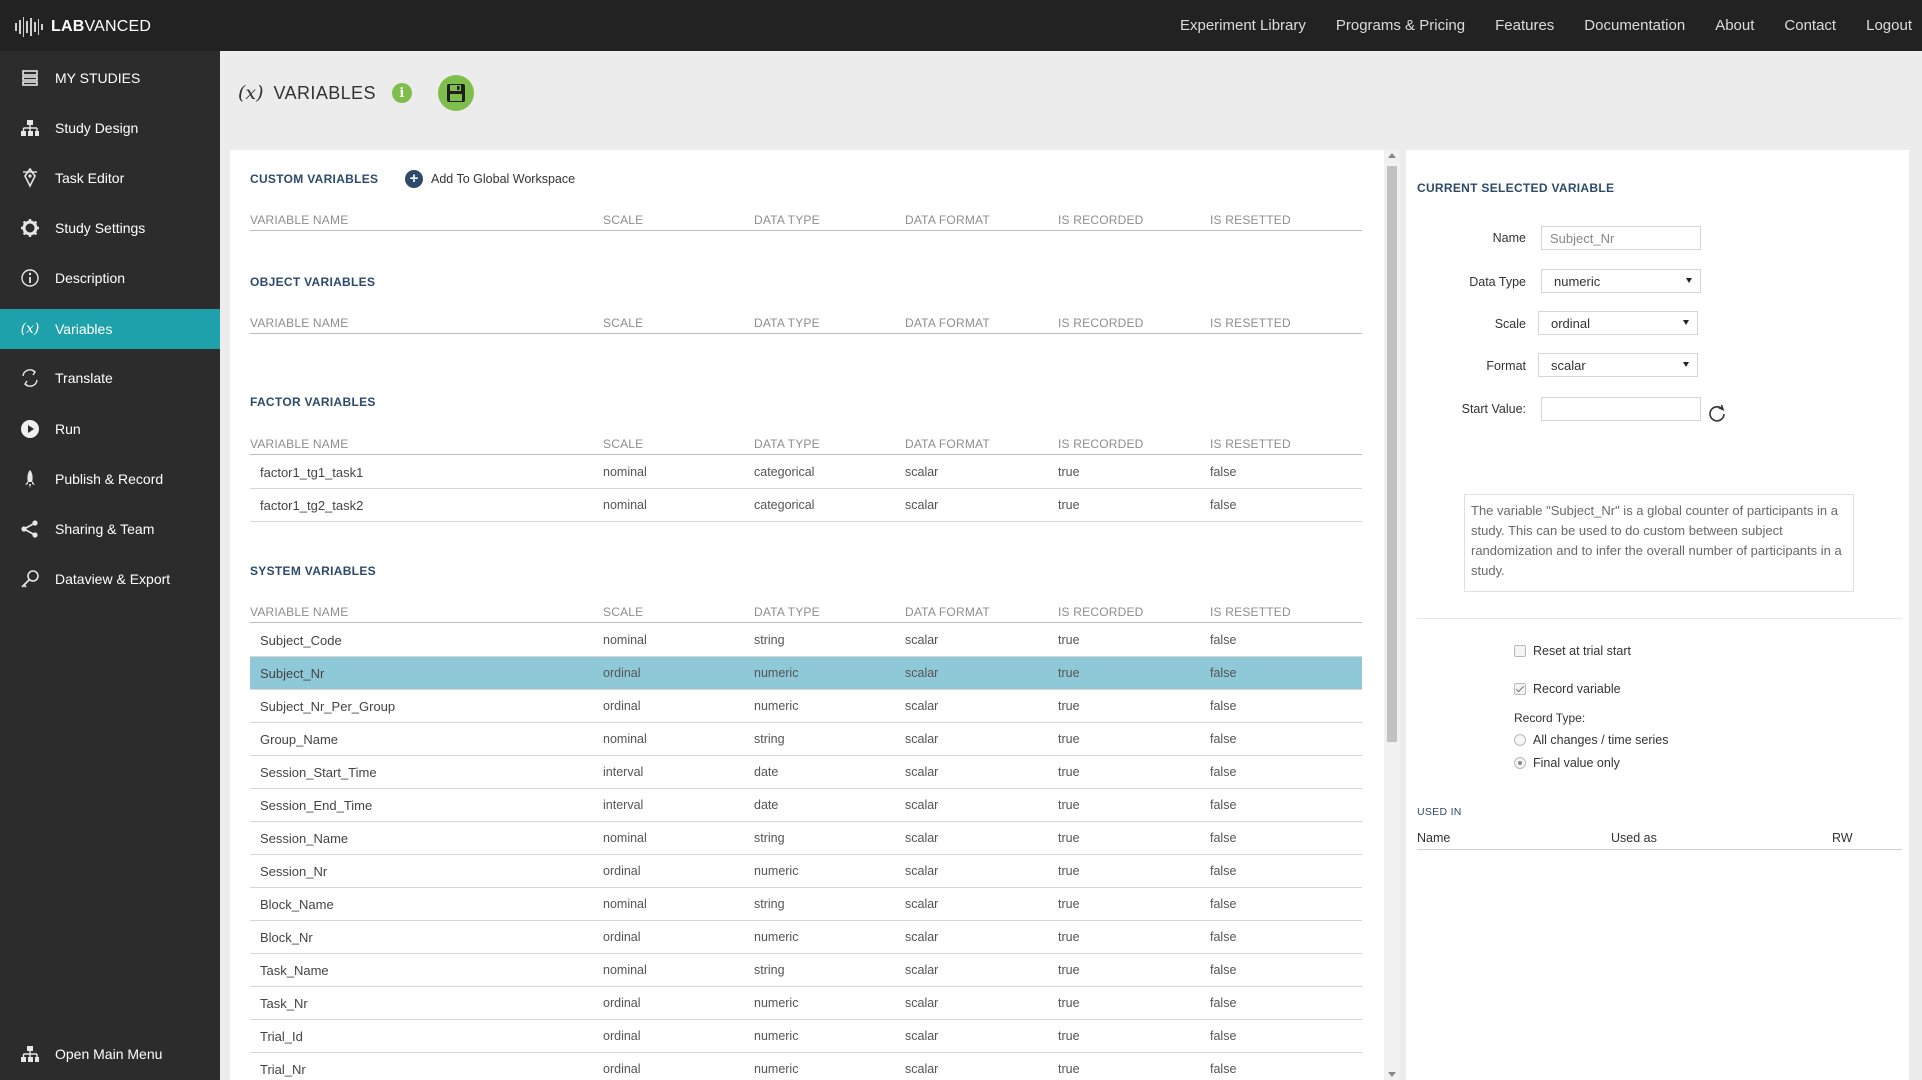 This screenshot has width=1922, height=1080. Describe the element at coordinates (1717, 414) in the screenshot. I see `refresh-icon` at that location.